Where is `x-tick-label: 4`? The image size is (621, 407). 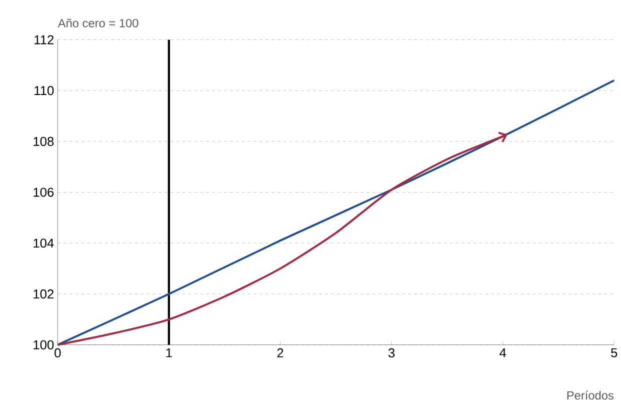 x-tick-label: 4 is located at coordinates (503, 352).